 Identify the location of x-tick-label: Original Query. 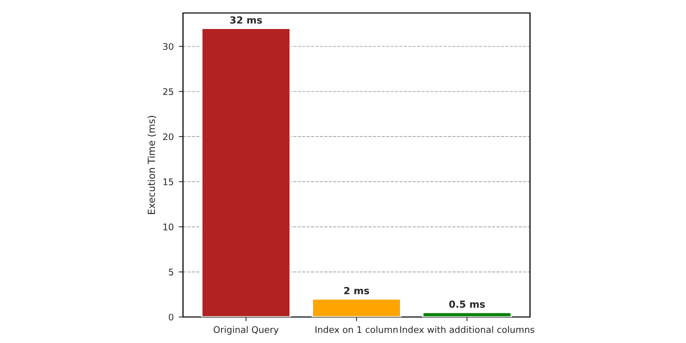
(246, 330).